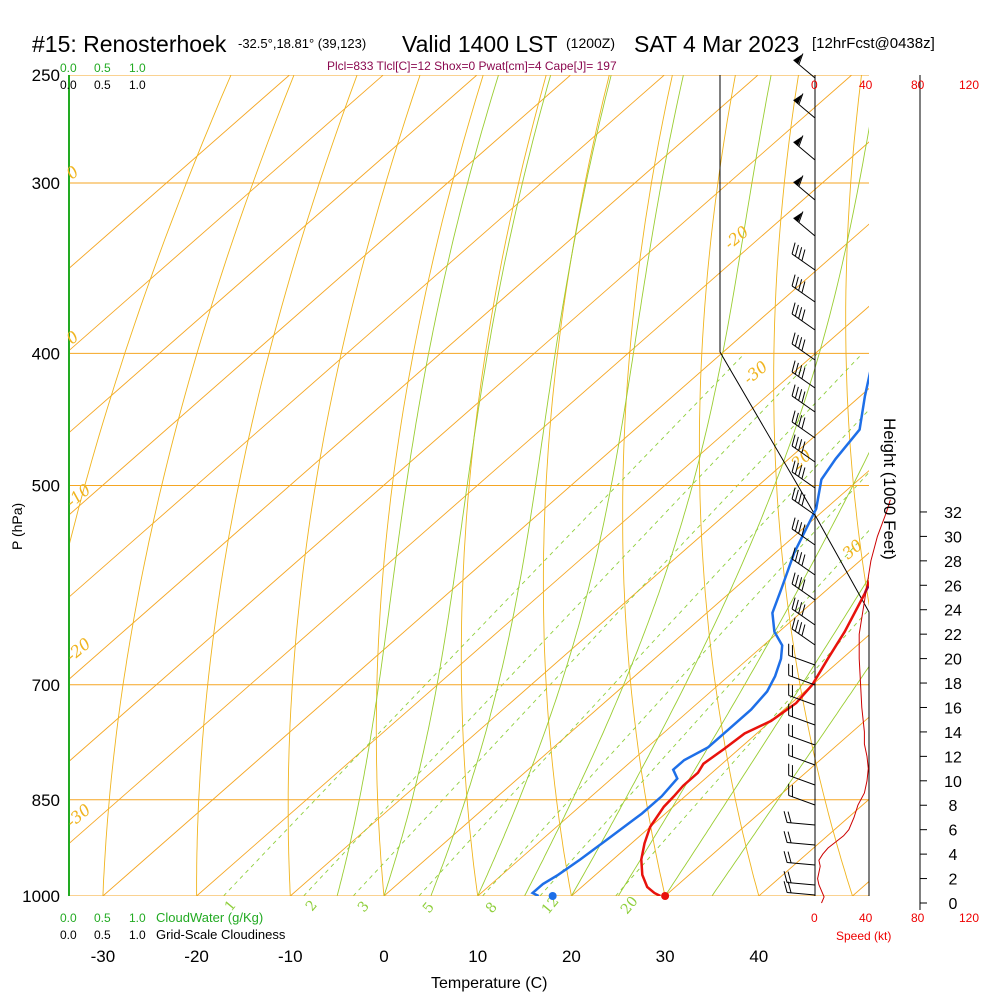 This screenshot has width=1000, height=1000. I want to click on pressure-tick-label: 1000, so click(41, 896).